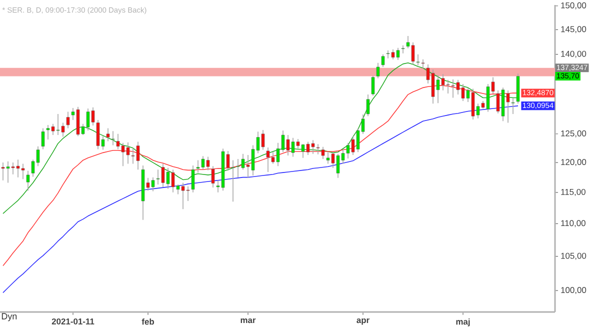  What do you see at coordinates (573, 54) in the screenshot?
I see `y-tick-label: 140,00` at bounding box center [573, 54].